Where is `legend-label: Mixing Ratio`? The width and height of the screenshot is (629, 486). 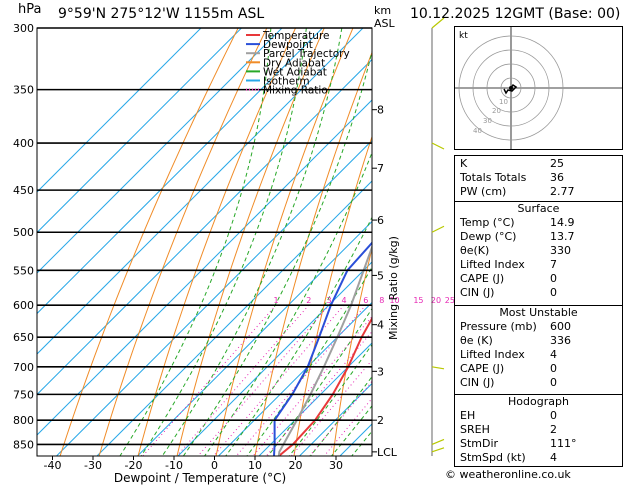 legend-label: Mixing Ratio is located at coordinates (295, 91).